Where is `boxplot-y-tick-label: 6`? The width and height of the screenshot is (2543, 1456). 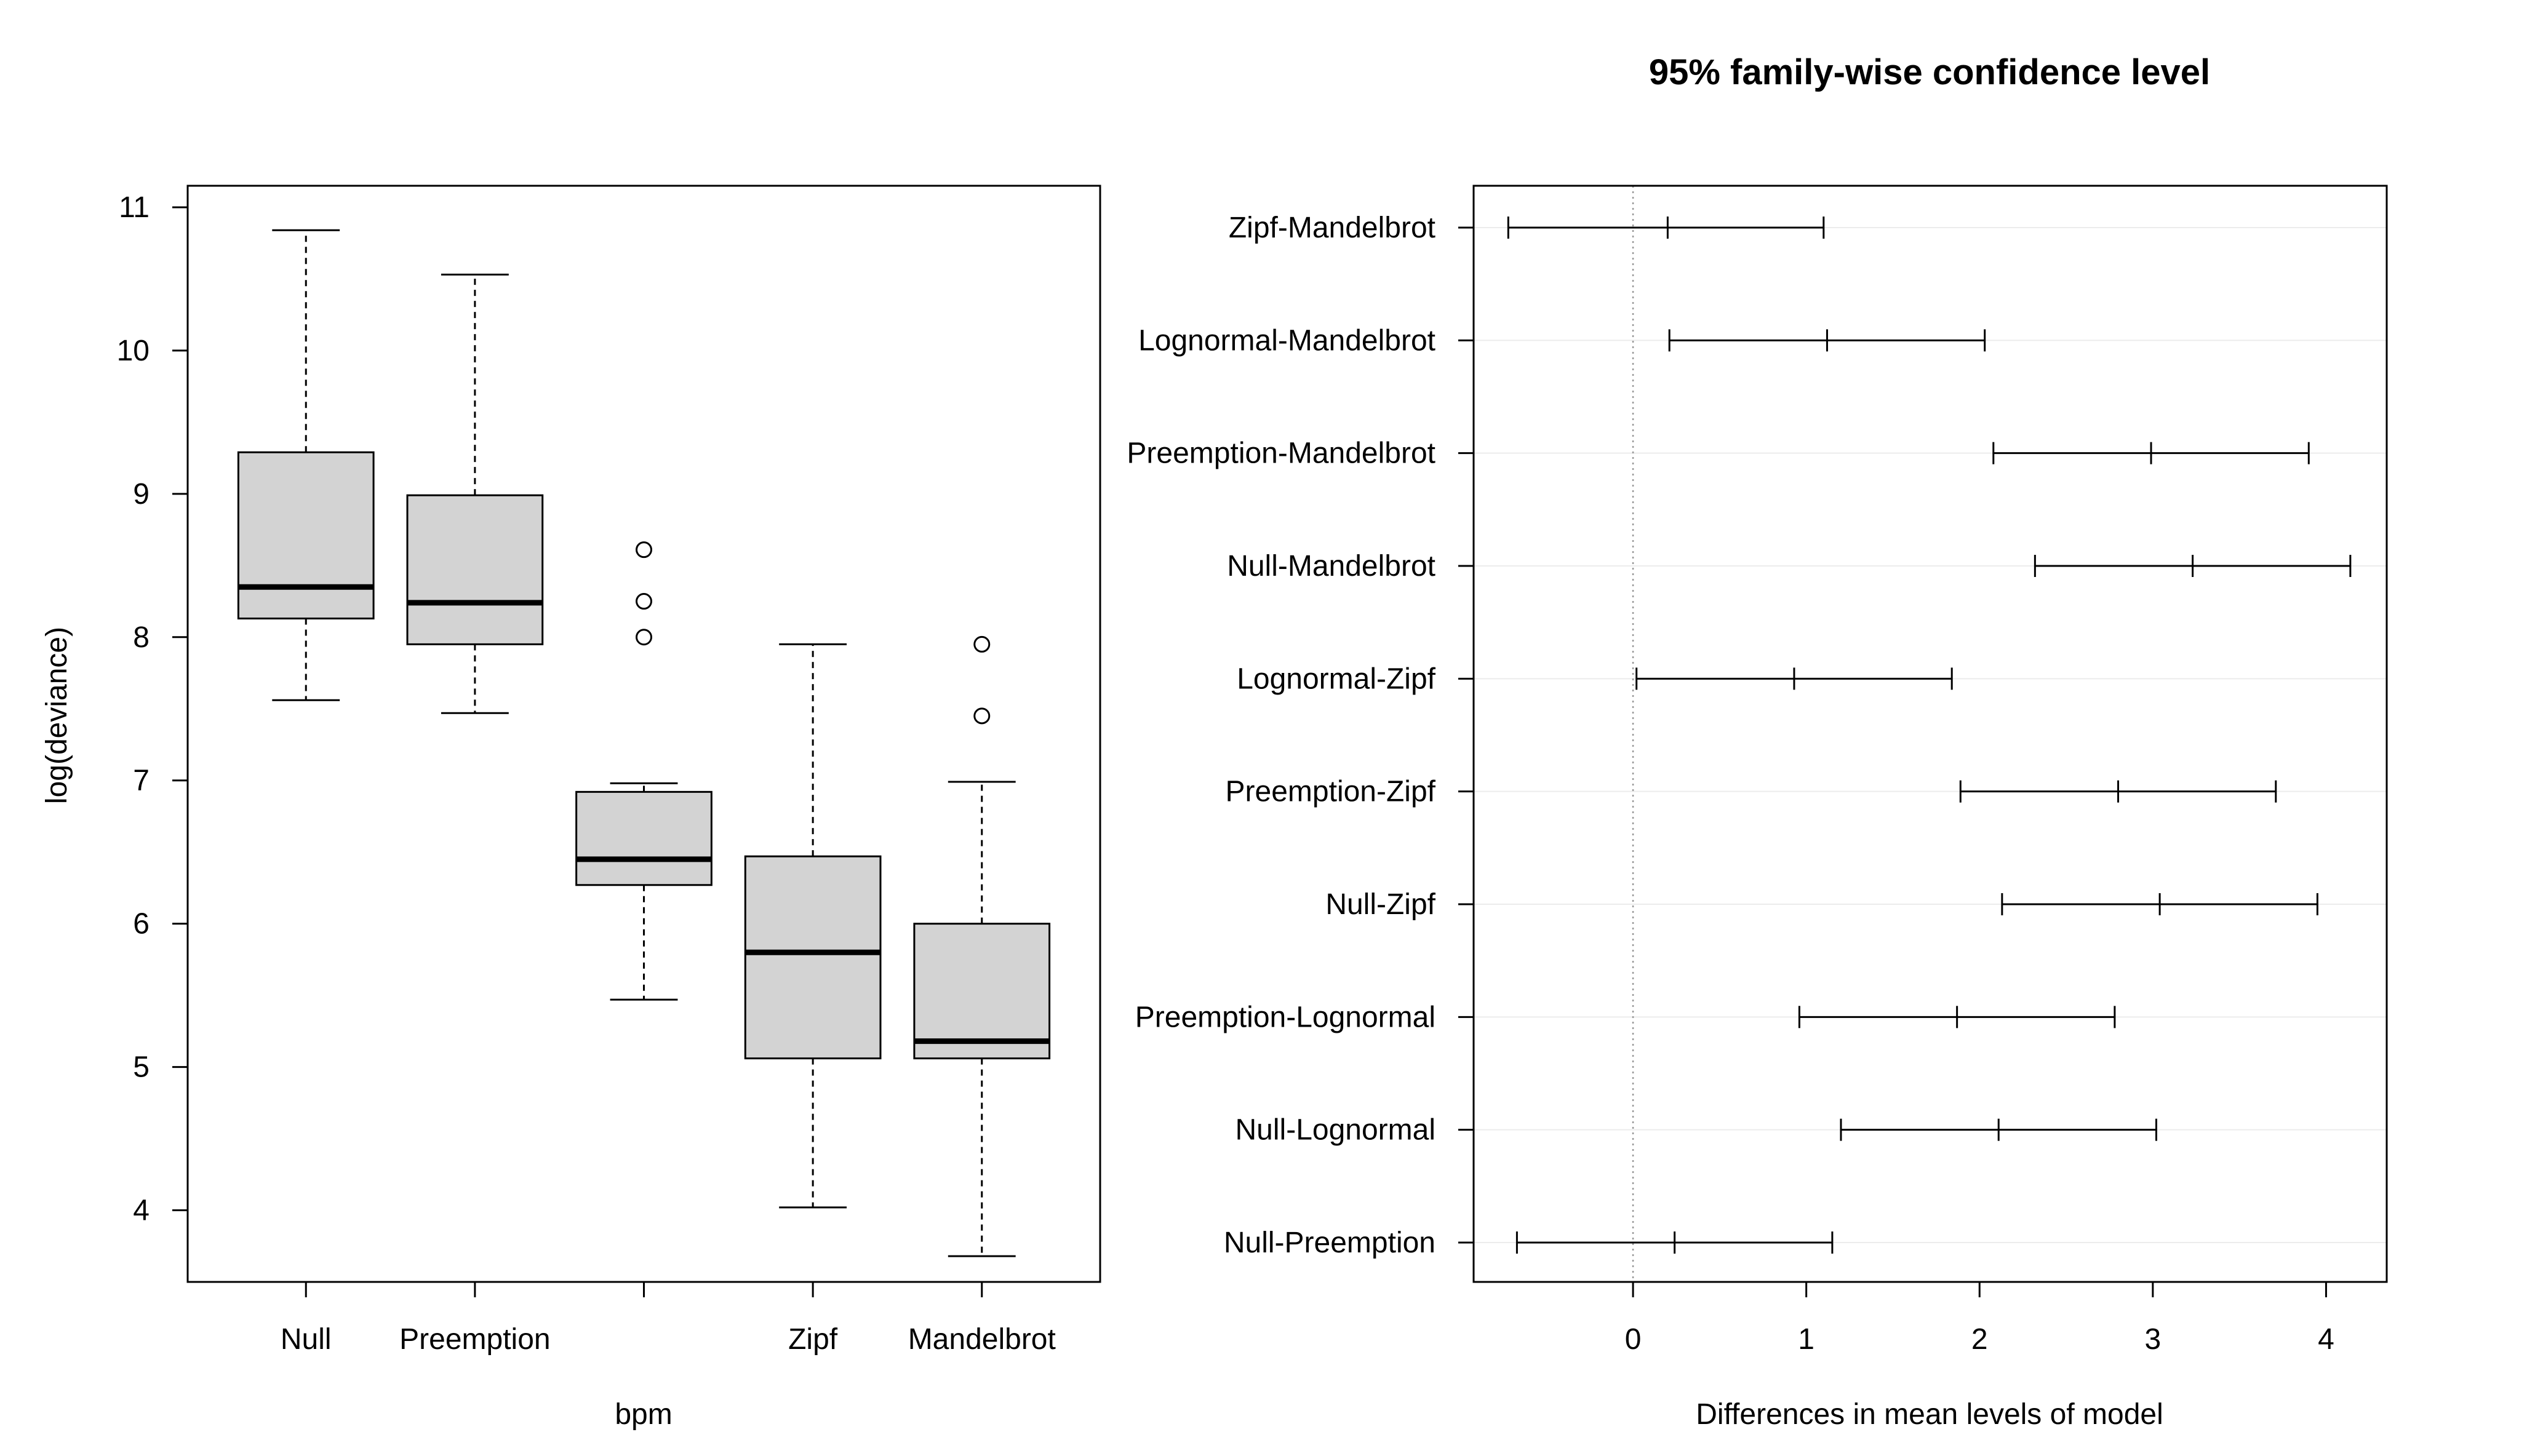
boxplot-y-tick-label: 6 is located at coordinates (141, 925).